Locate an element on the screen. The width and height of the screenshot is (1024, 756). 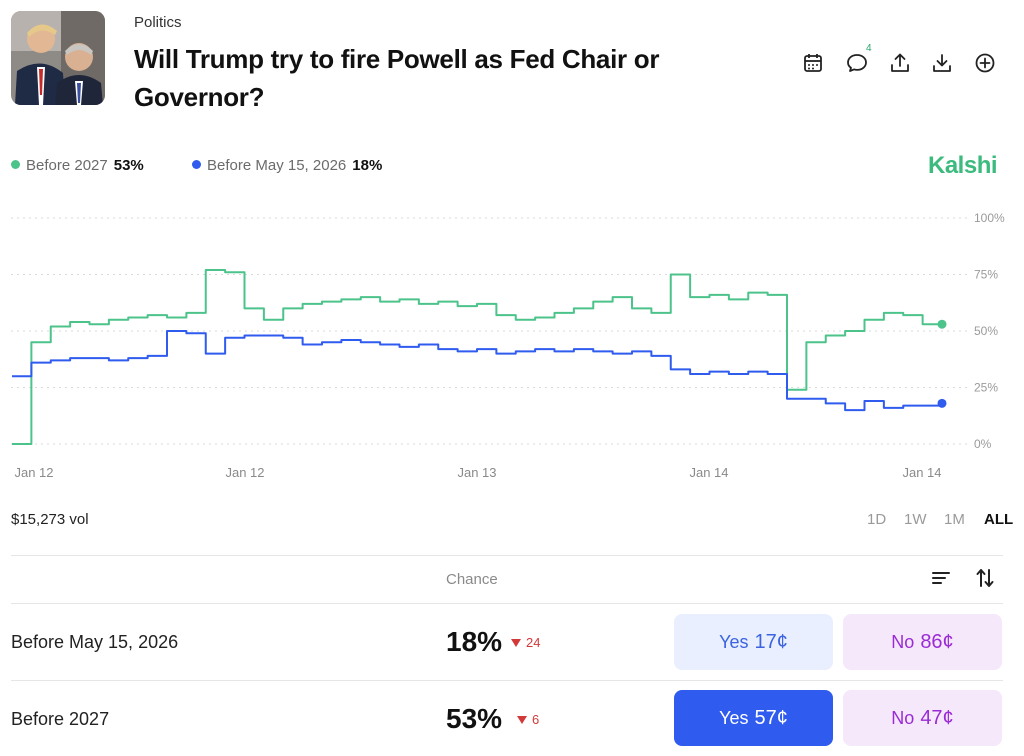
sort-arrows-icon is located at coordinates (985, 578).